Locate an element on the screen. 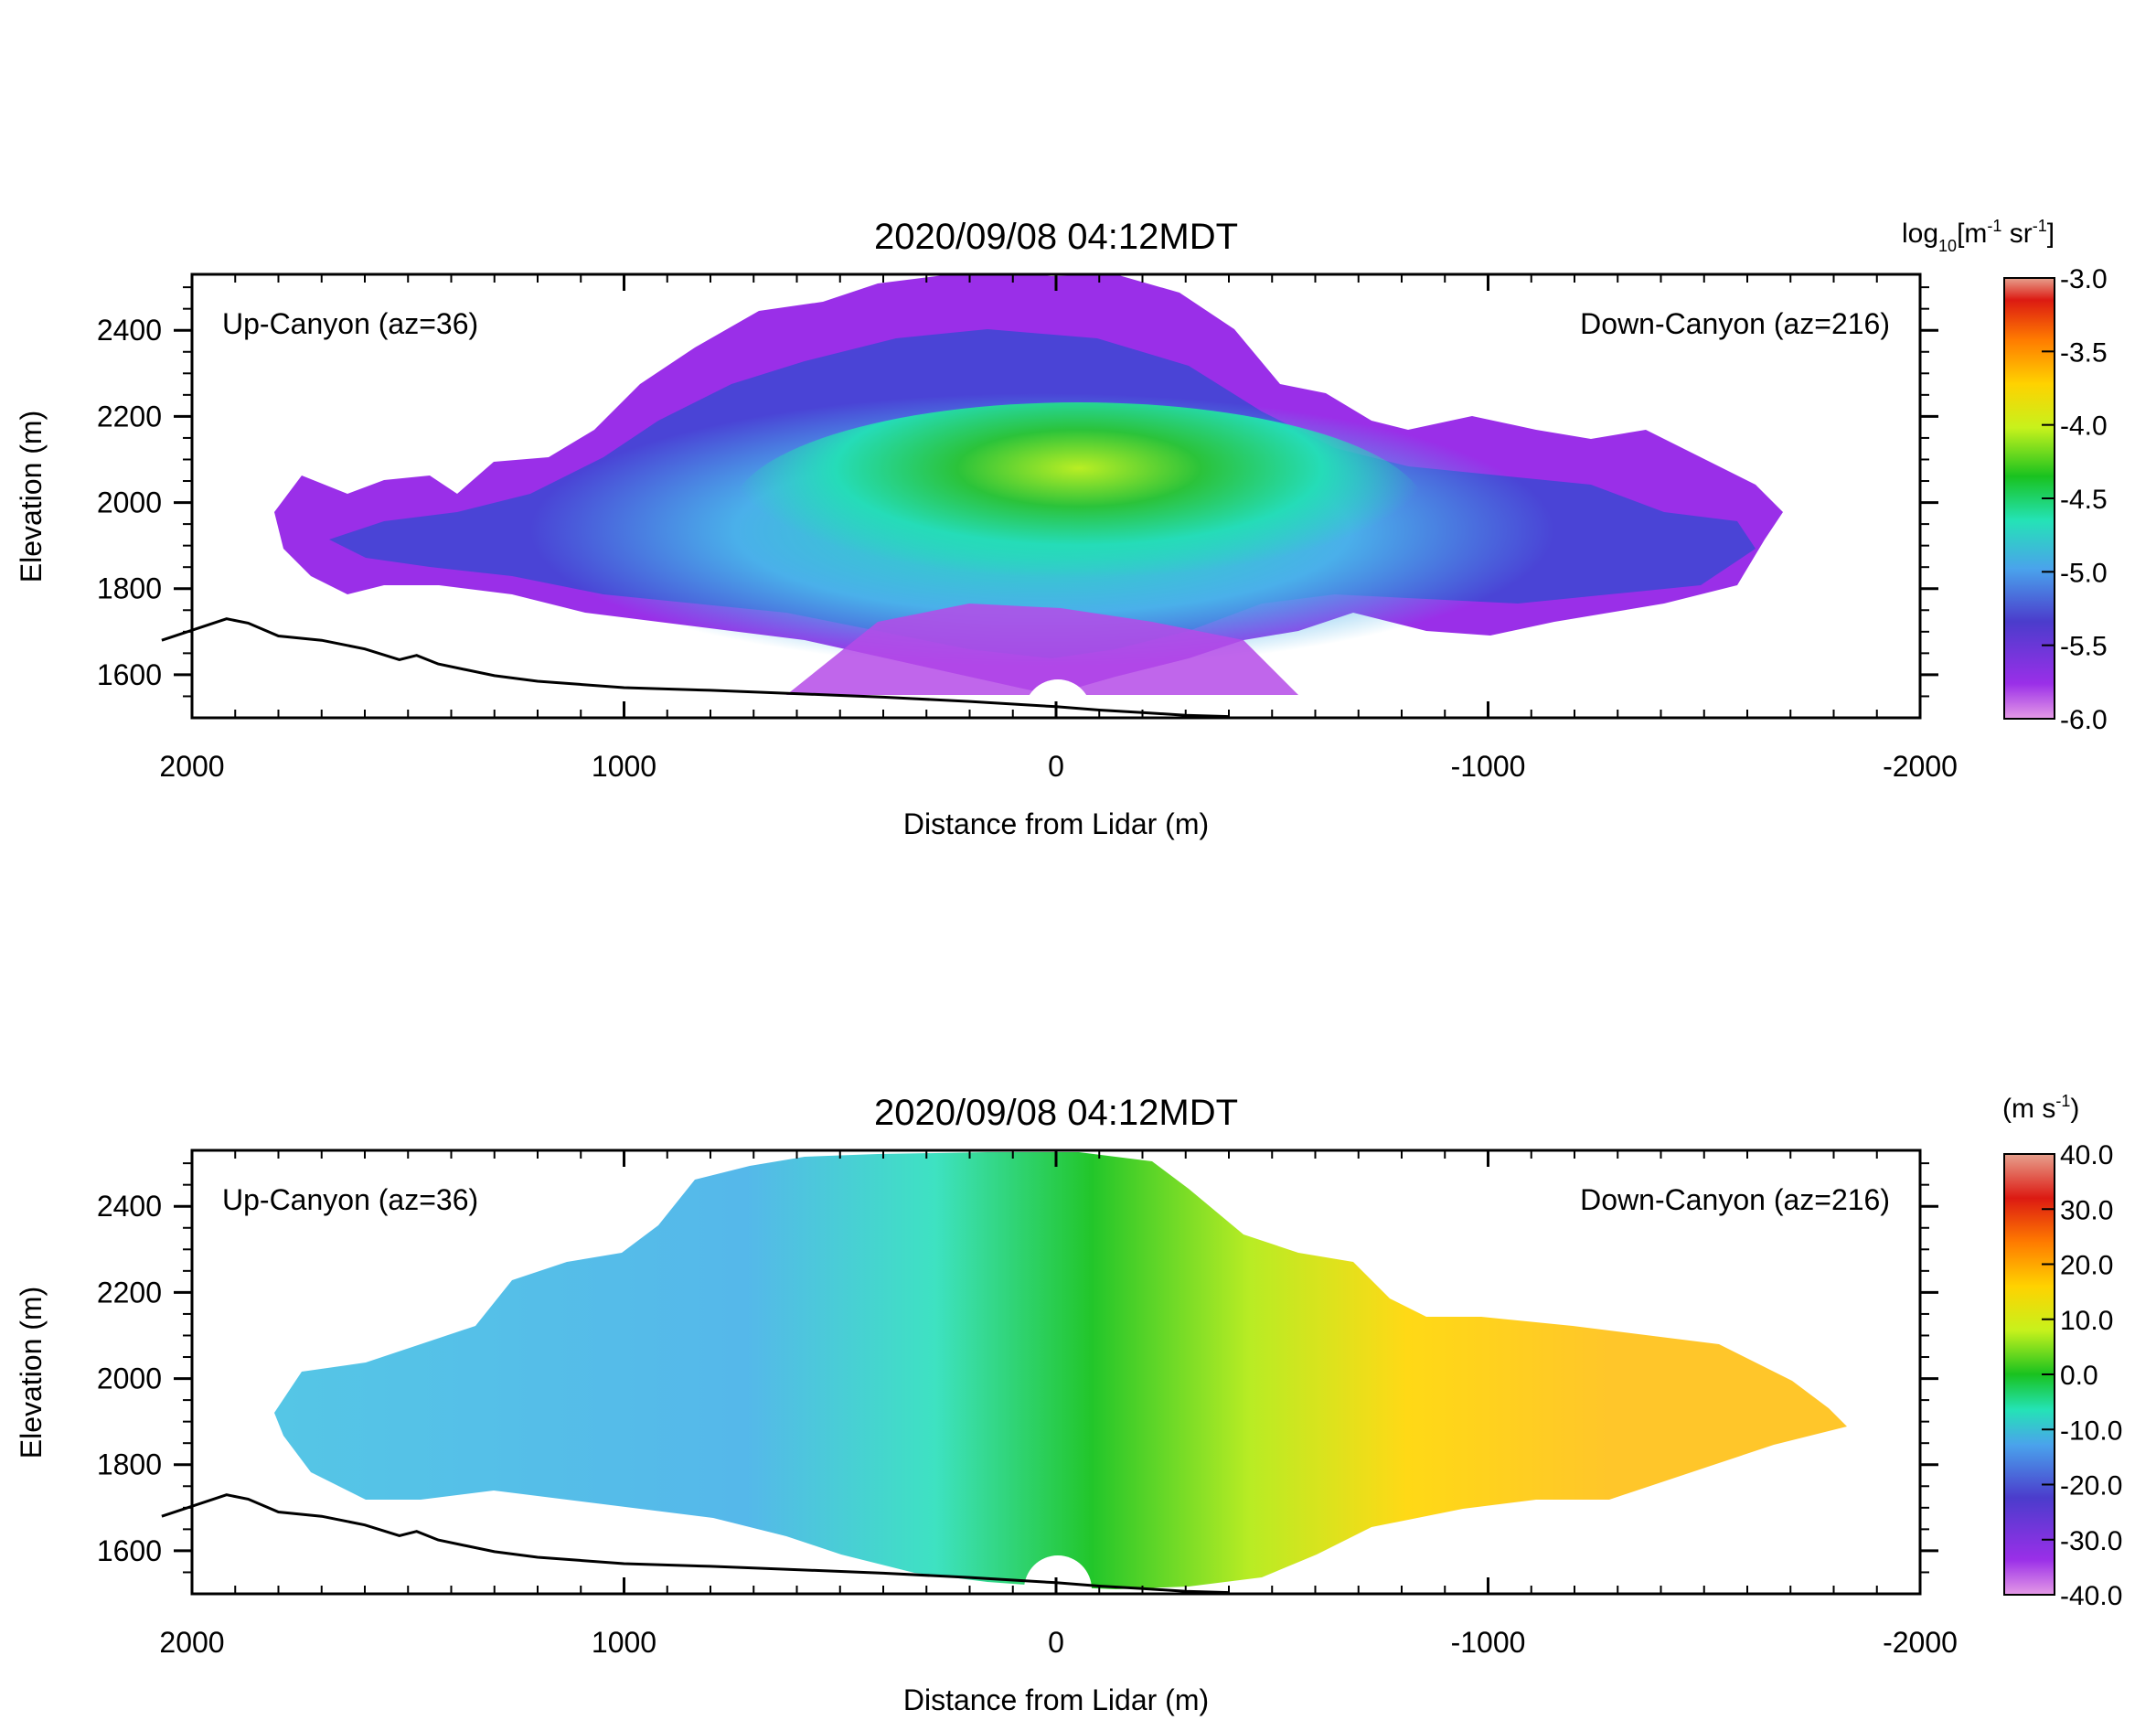 The width and height of the screenshot is (2156, 1731). colorbar-tick-label: -3.5 is located at coordinates (2084, 352).